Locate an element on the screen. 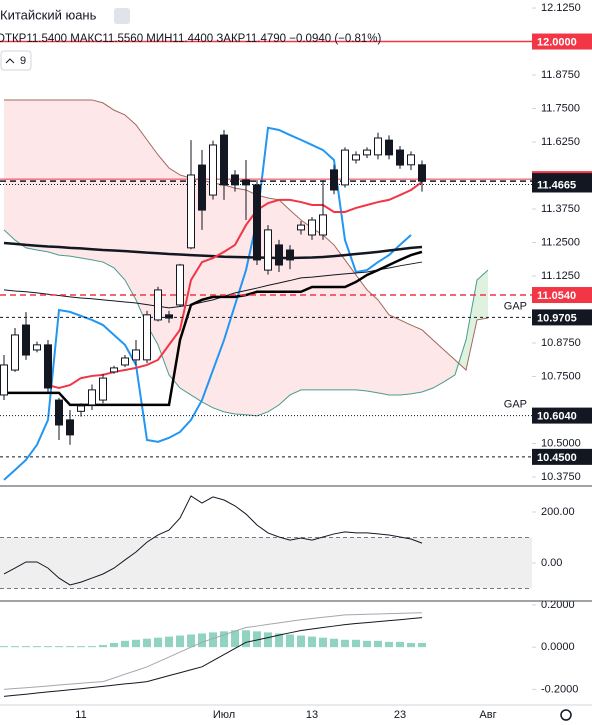  y-tick-label: 11.1250 is located at coordinates (560, 276).